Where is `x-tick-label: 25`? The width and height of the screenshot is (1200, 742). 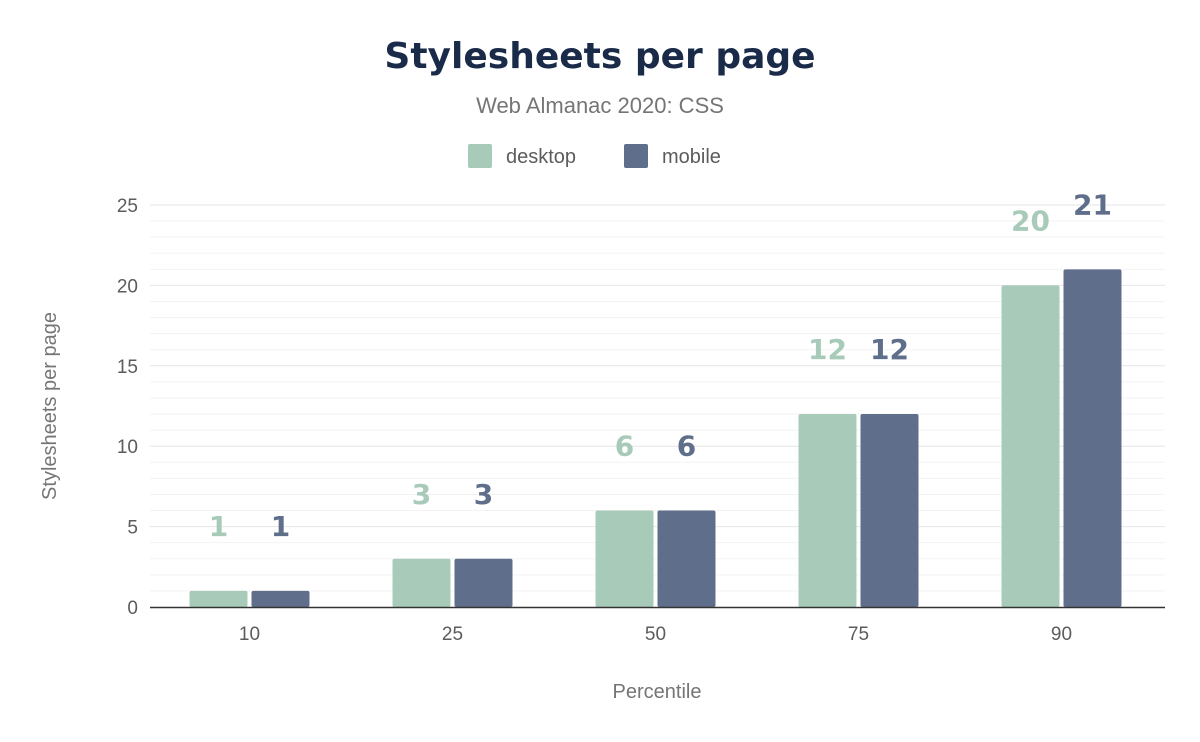
x-tick-label: 25 is located at coordinates (452, 634).